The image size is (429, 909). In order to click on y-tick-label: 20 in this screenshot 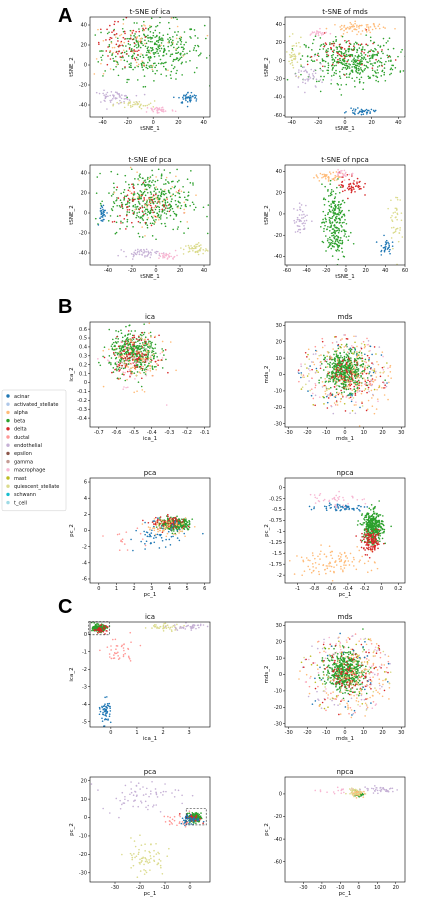, I will do `click(279, 43)`.